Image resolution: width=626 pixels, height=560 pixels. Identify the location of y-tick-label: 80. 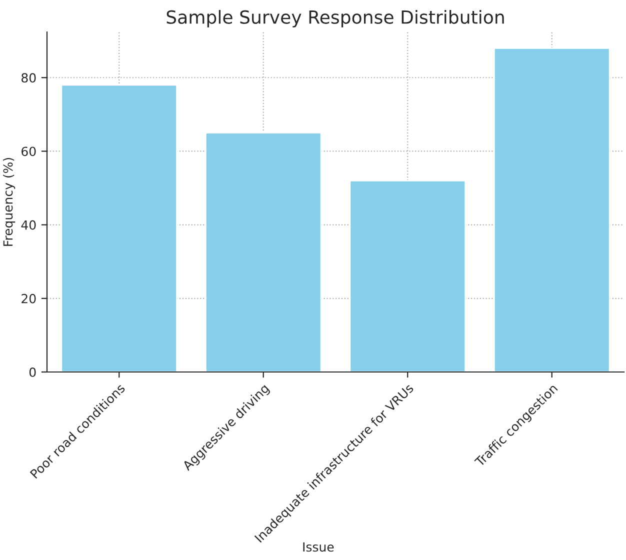
(29, 78).